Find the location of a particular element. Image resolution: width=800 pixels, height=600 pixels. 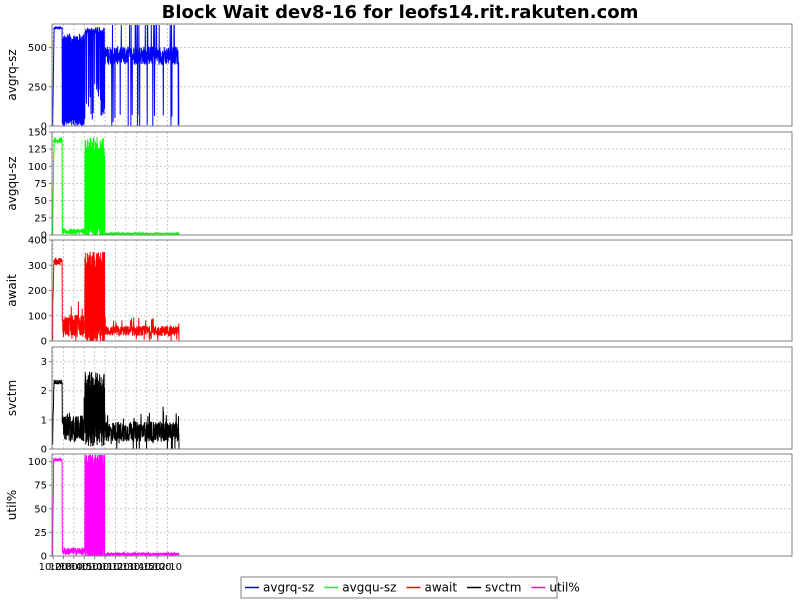

y-axis-label: util% is located at coordinates (12, 505).